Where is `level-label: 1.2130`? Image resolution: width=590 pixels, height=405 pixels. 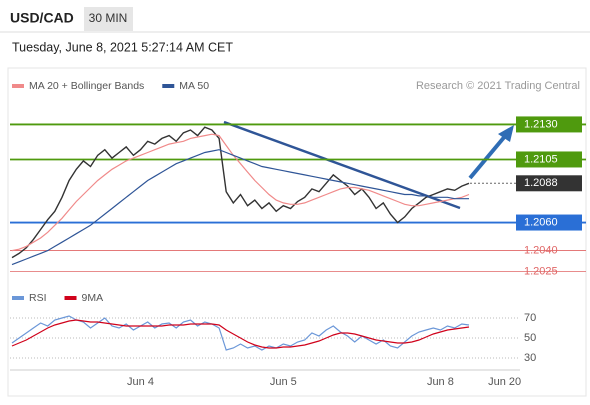
level-label: 1.2130 is located at coordinates (541, 124).